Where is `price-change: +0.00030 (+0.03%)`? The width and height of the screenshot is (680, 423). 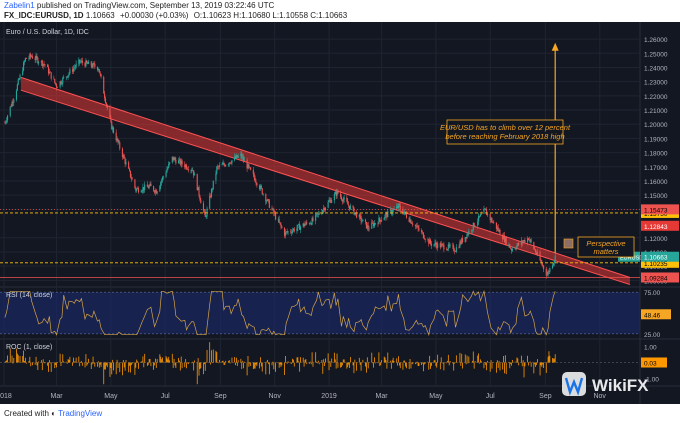
price-change: +0.00030 (+0.03%) is located at coordinates (154, 15).